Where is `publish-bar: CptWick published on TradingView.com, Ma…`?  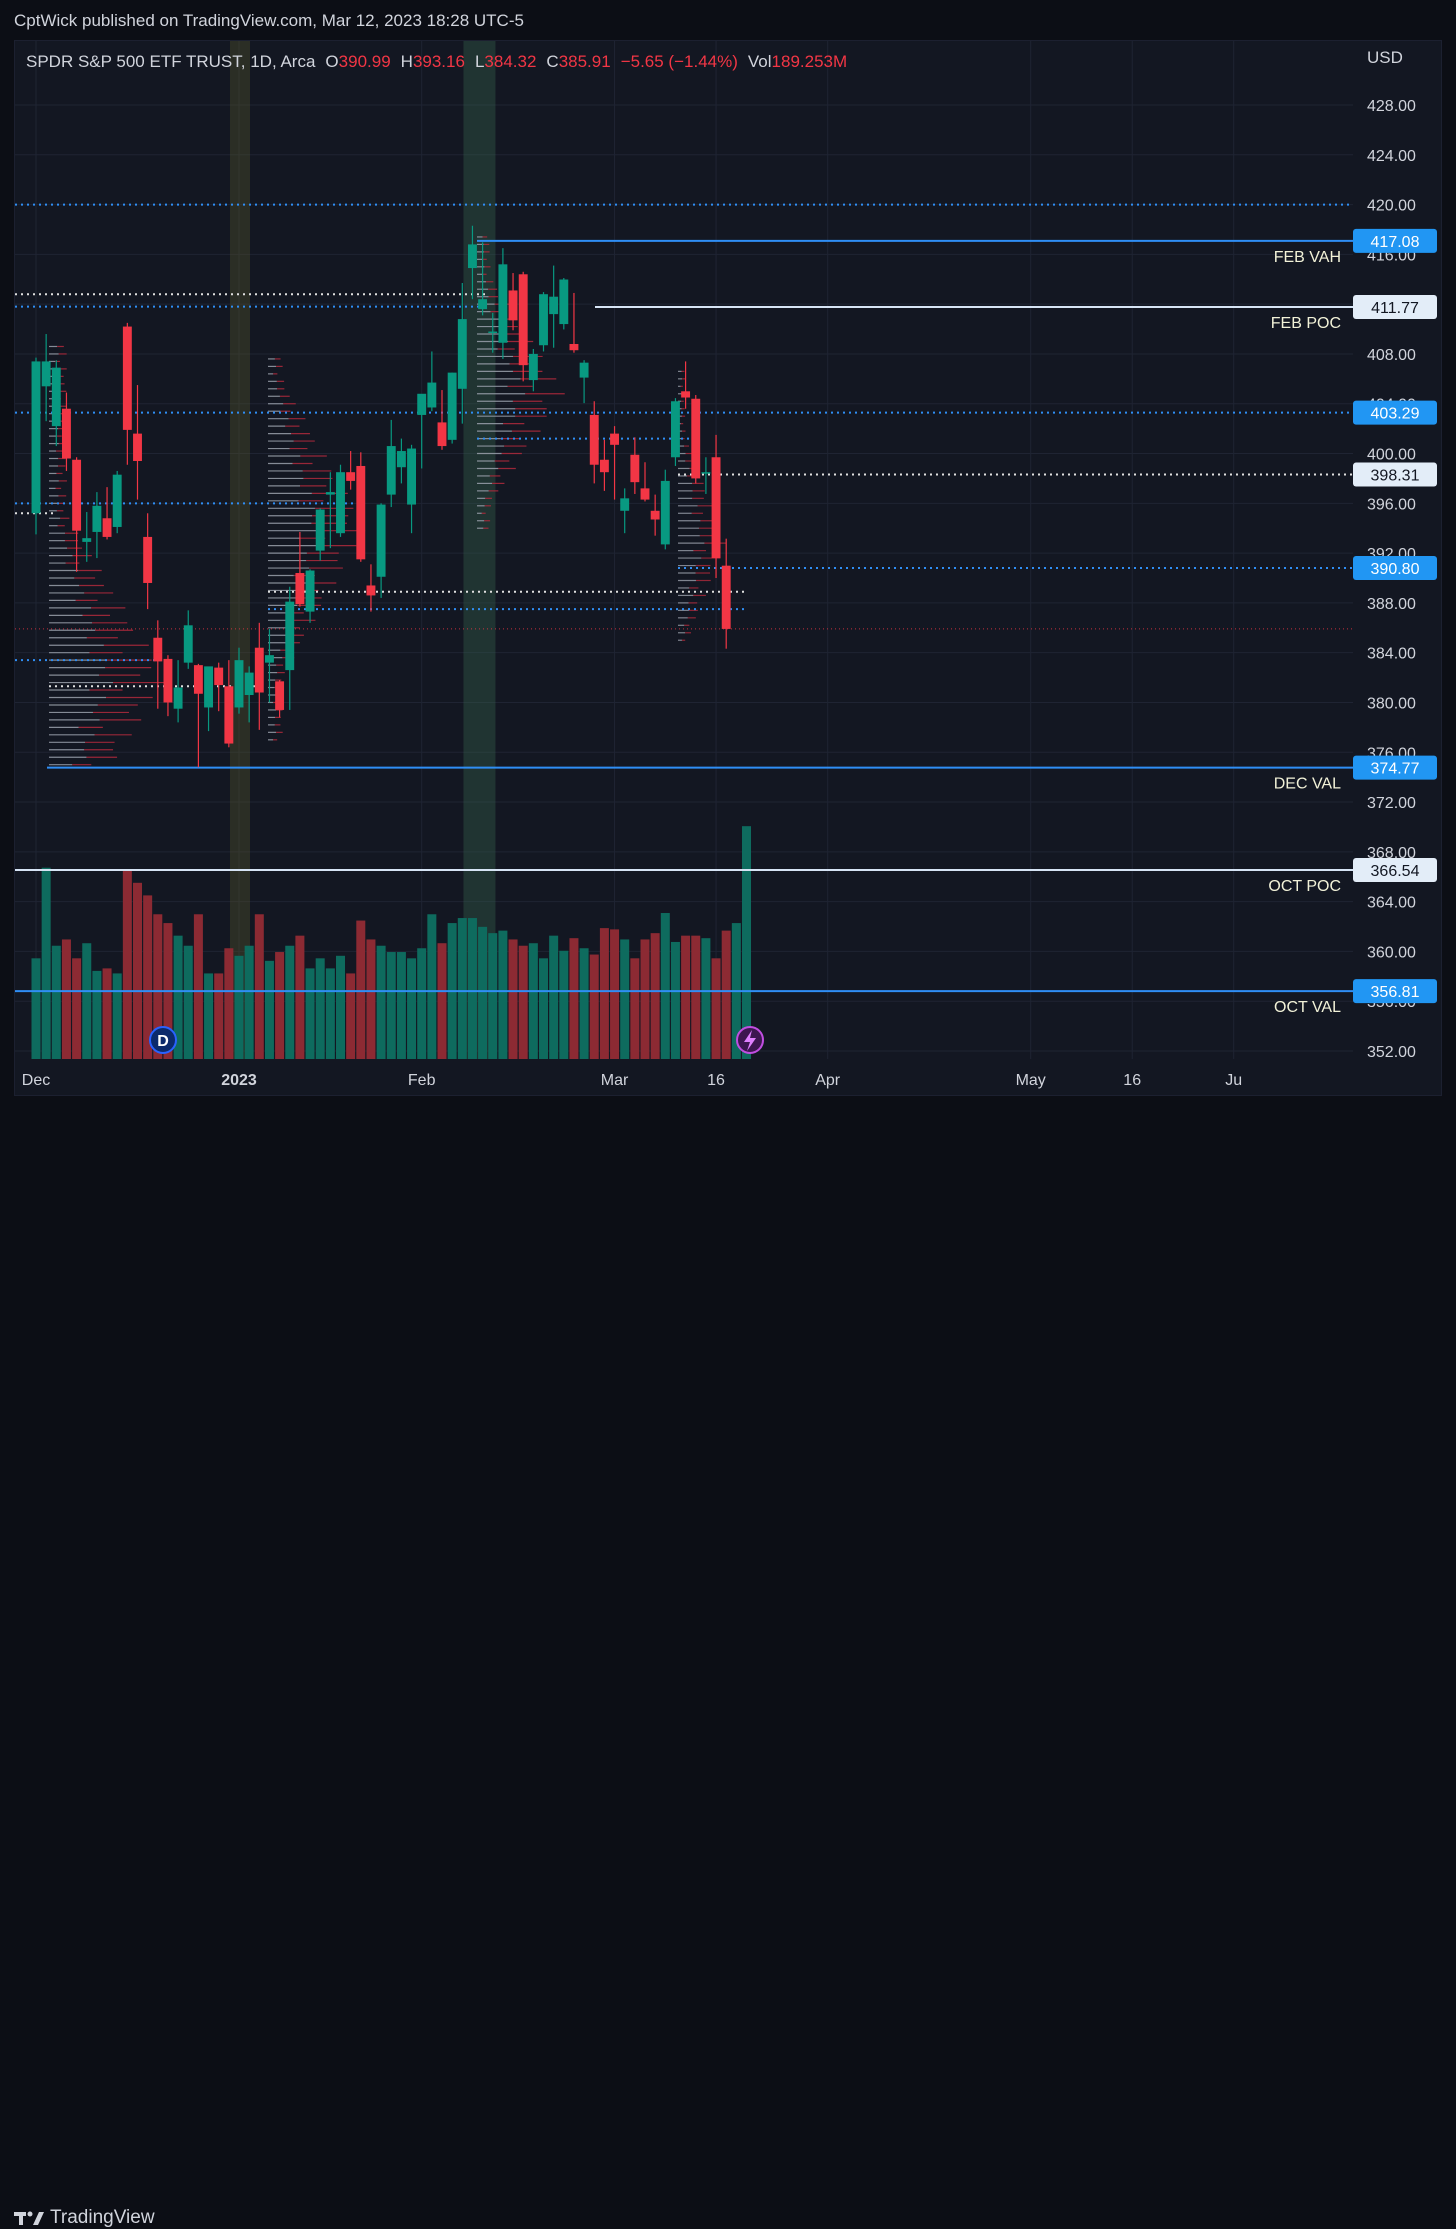 publish-bar: CptWick published on TradingView.com, Ma… is located at coordinates (728, 20).